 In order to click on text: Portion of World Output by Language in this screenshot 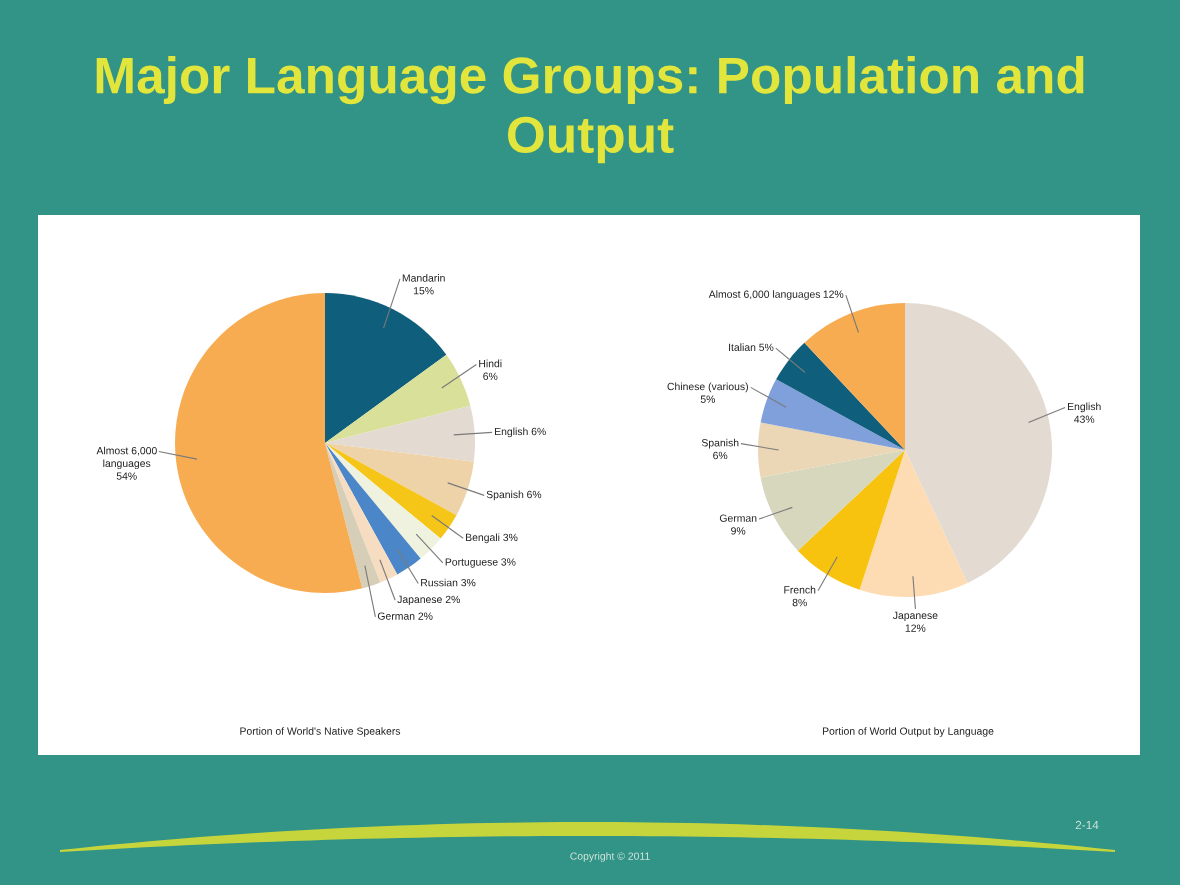, I will do `click(908, 732)`.